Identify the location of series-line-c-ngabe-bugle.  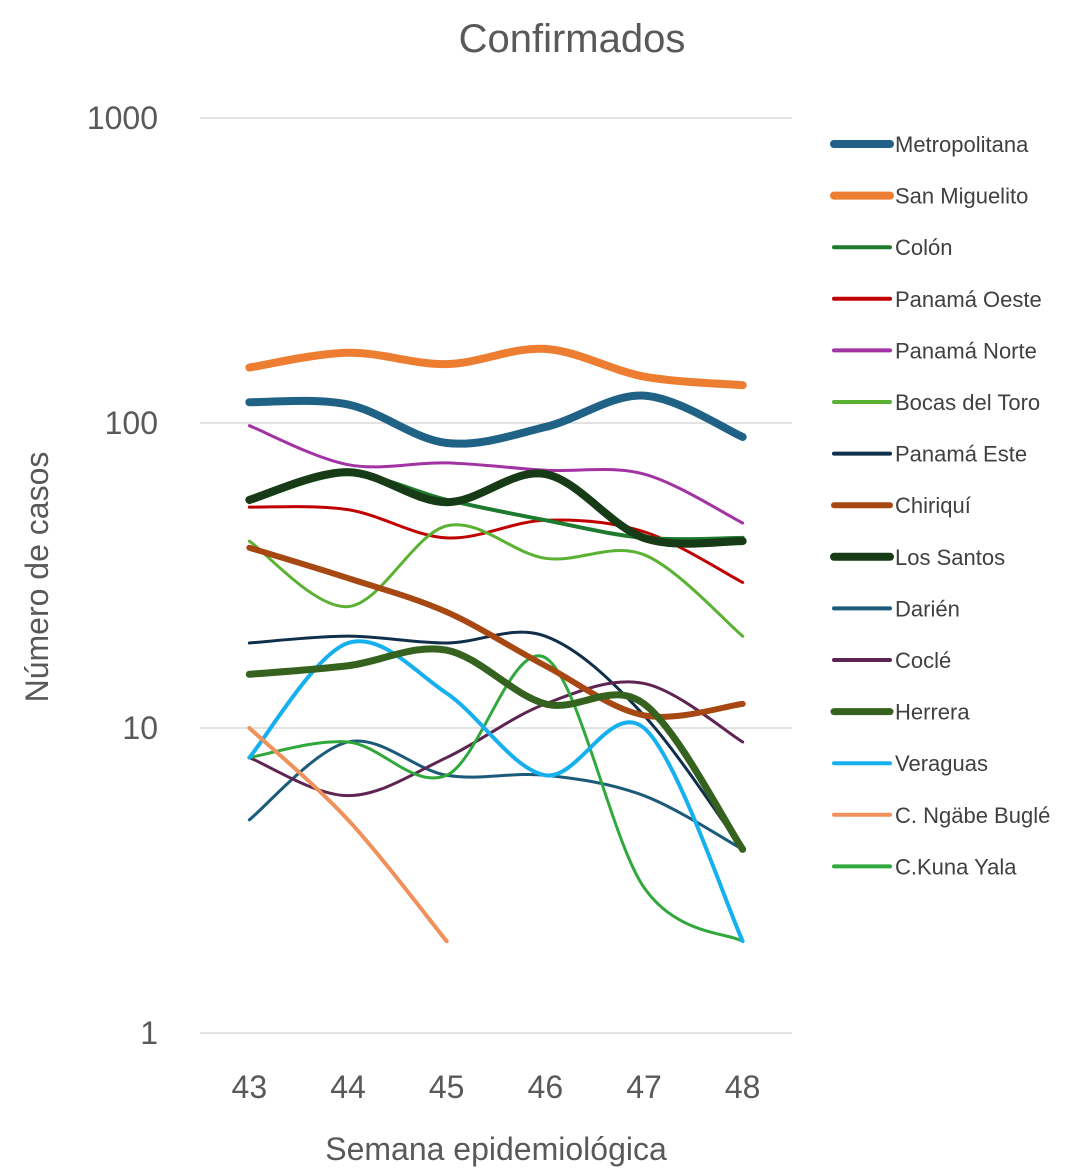
(348, 835).